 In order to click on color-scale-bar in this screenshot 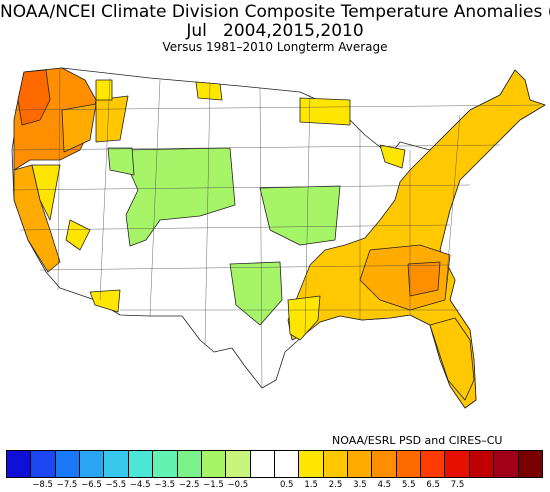, I will do `click(274, 464)`.